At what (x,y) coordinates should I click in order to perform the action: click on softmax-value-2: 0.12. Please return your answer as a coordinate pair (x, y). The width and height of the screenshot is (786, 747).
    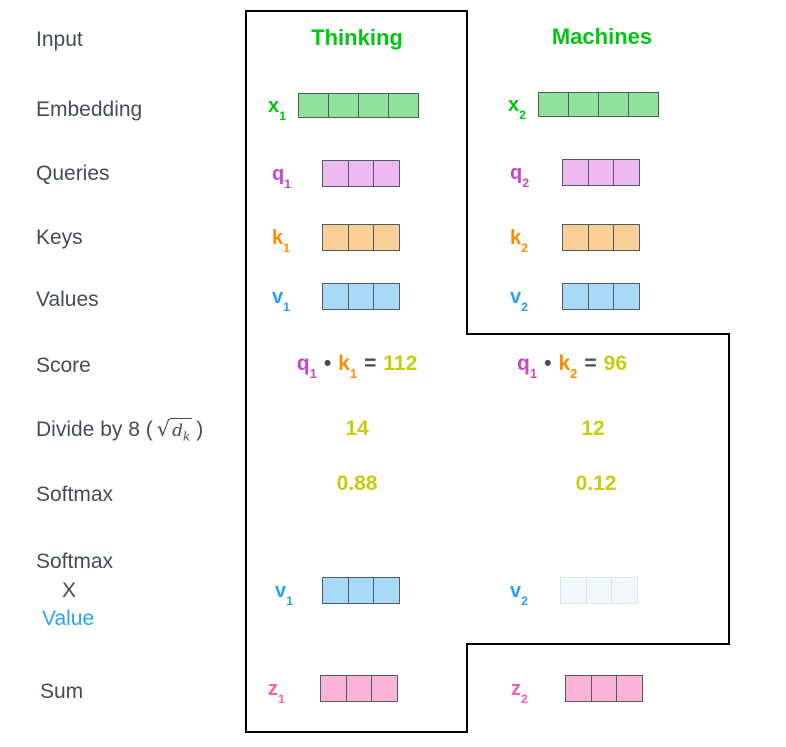
    Looking at the image, I should click on (596, 483).